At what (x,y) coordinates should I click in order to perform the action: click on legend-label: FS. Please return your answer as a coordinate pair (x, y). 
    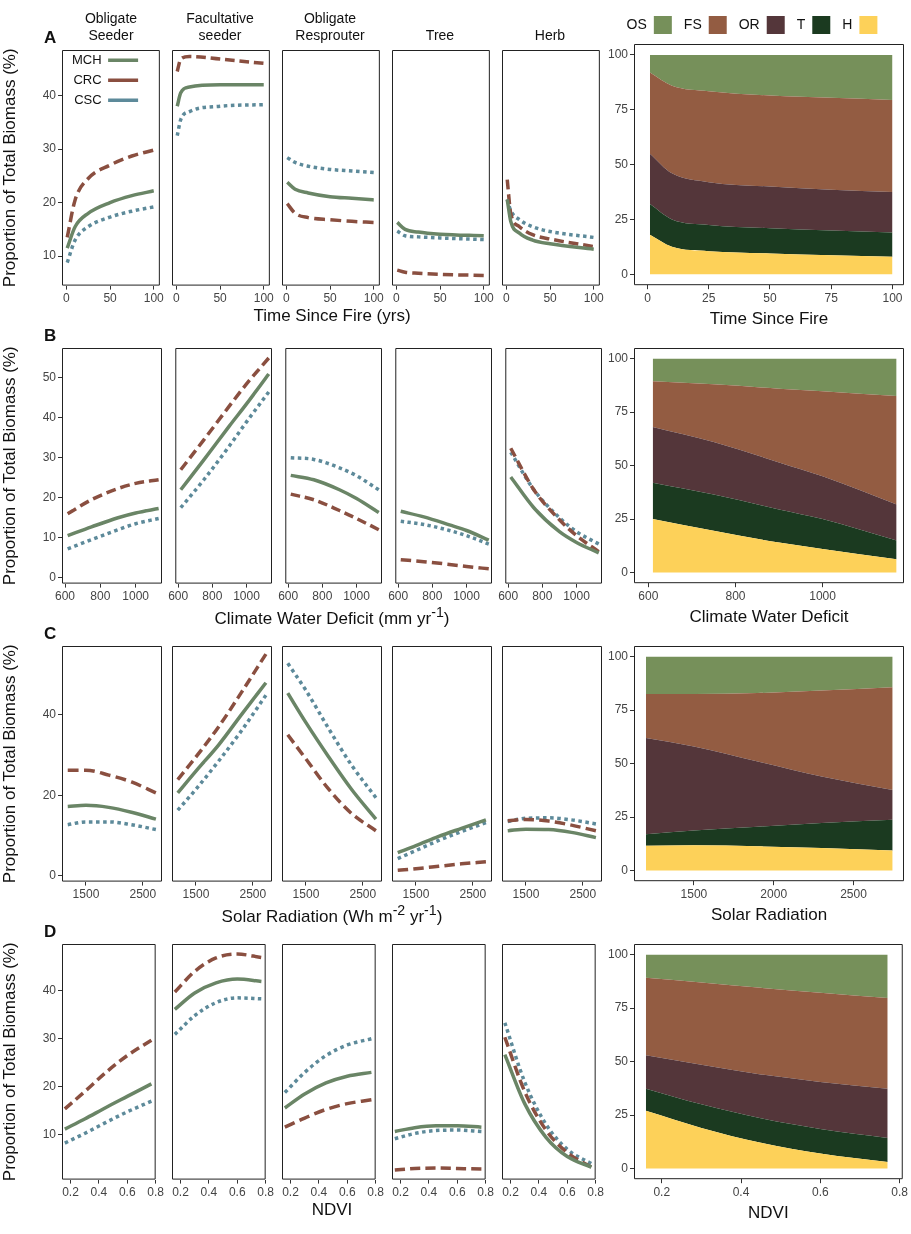
    Looking at the image, I should click on (692, 23).